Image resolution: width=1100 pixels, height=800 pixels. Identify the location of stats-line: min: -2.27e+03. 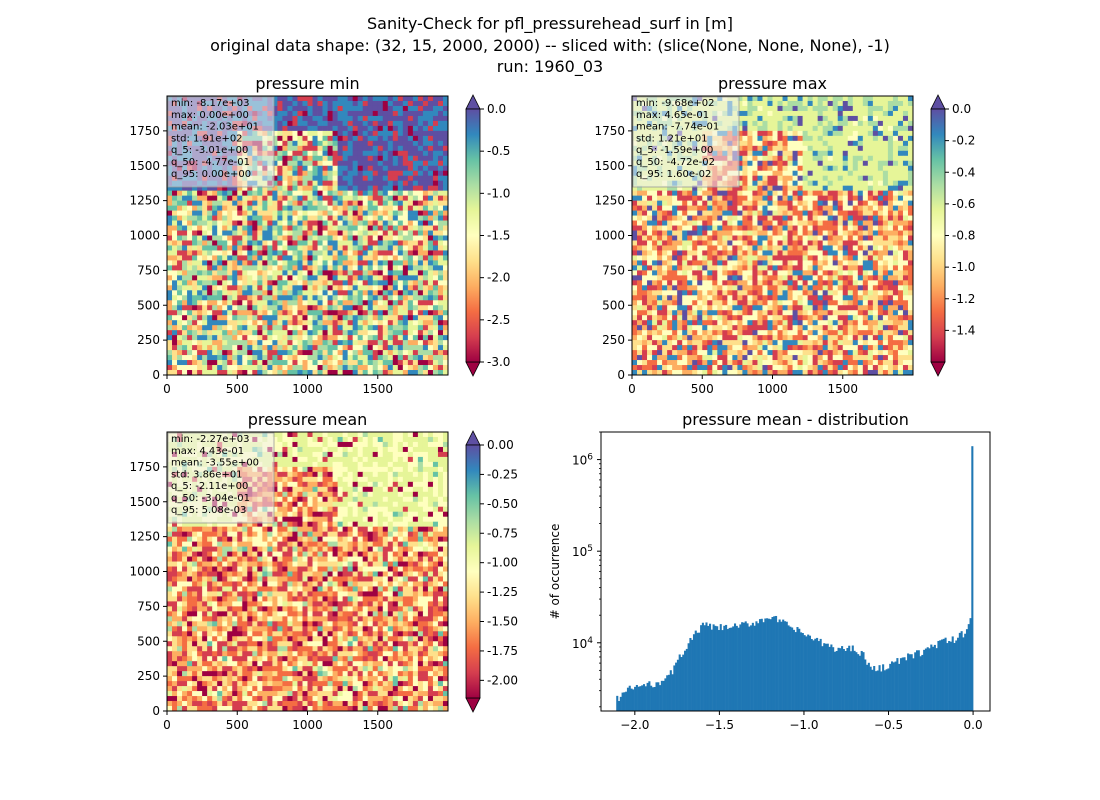
(210, 439).